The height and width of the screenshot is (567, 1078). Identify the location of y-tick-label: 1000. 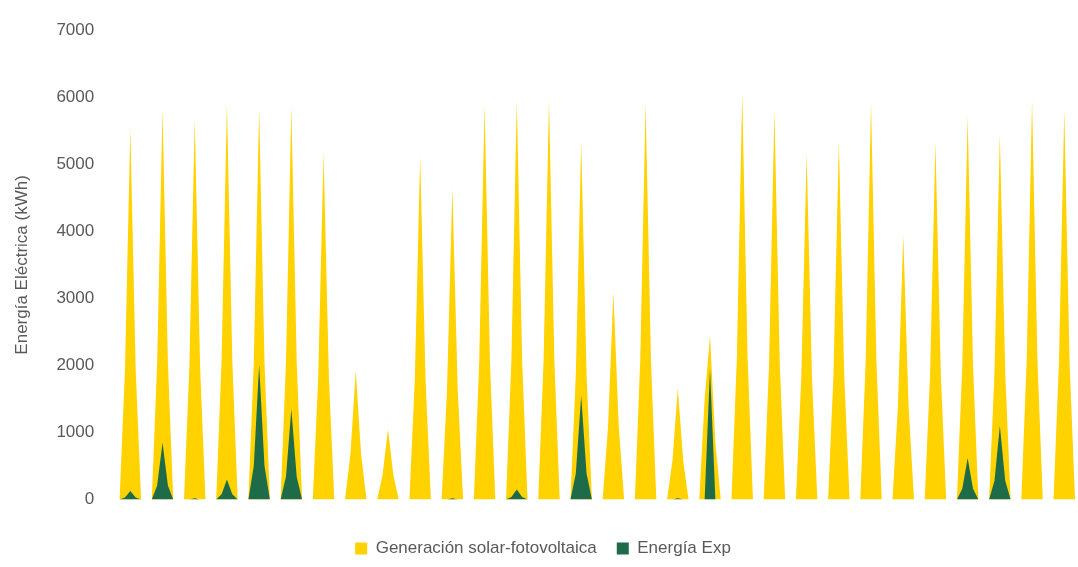
(75, 432).